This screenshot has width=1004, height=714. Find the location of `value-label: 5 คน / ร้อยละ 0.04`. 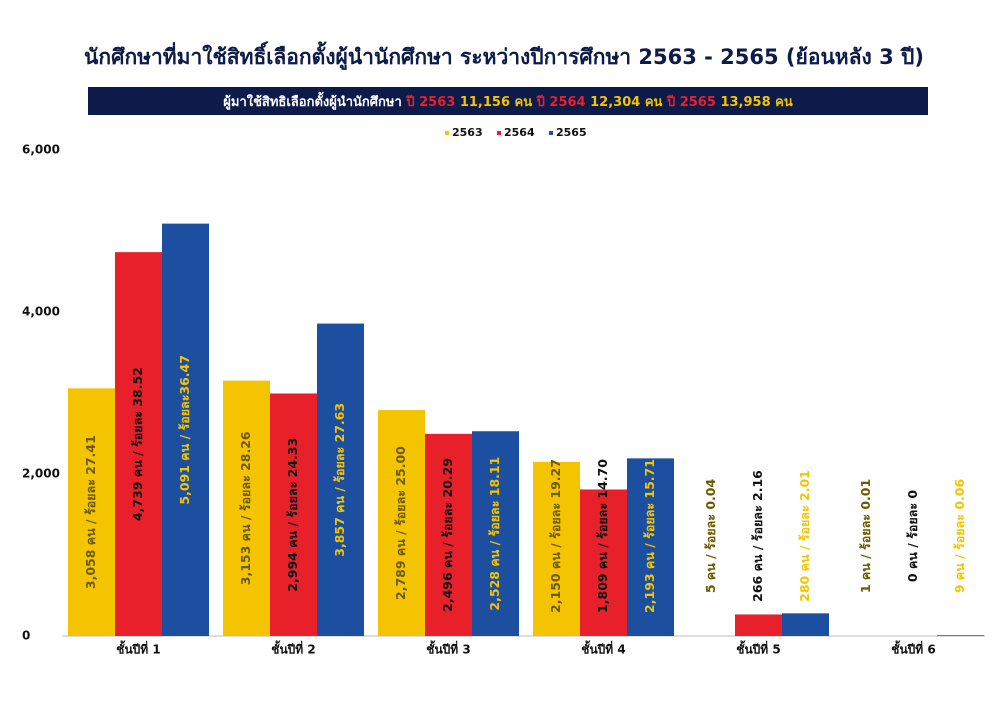

value-label: 5 คน / ร้อยละ 0.04 is located at coordinates (710, 536).